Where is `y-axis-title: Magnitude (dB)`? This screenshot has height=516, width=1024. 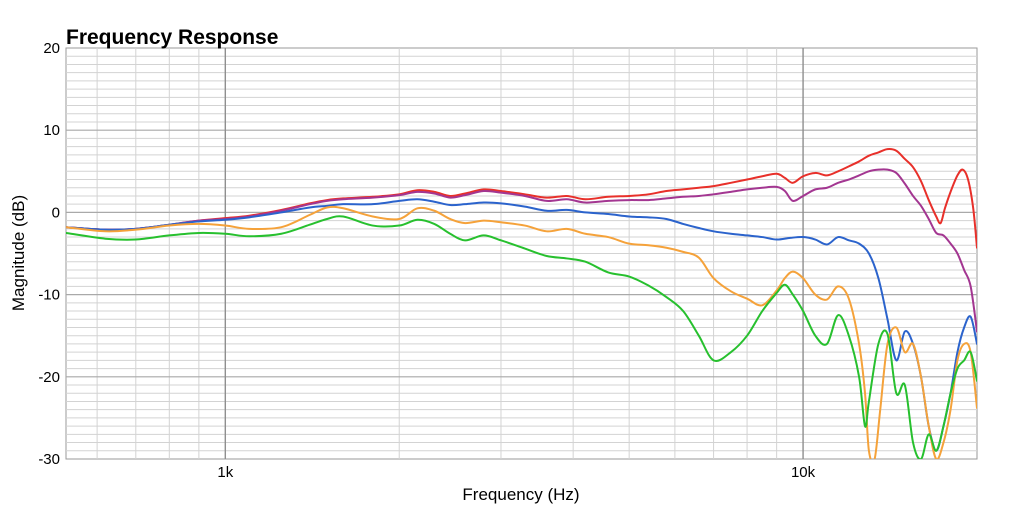
y-axis-title: Magnitude (dB) is located at coordinates (18, 253).